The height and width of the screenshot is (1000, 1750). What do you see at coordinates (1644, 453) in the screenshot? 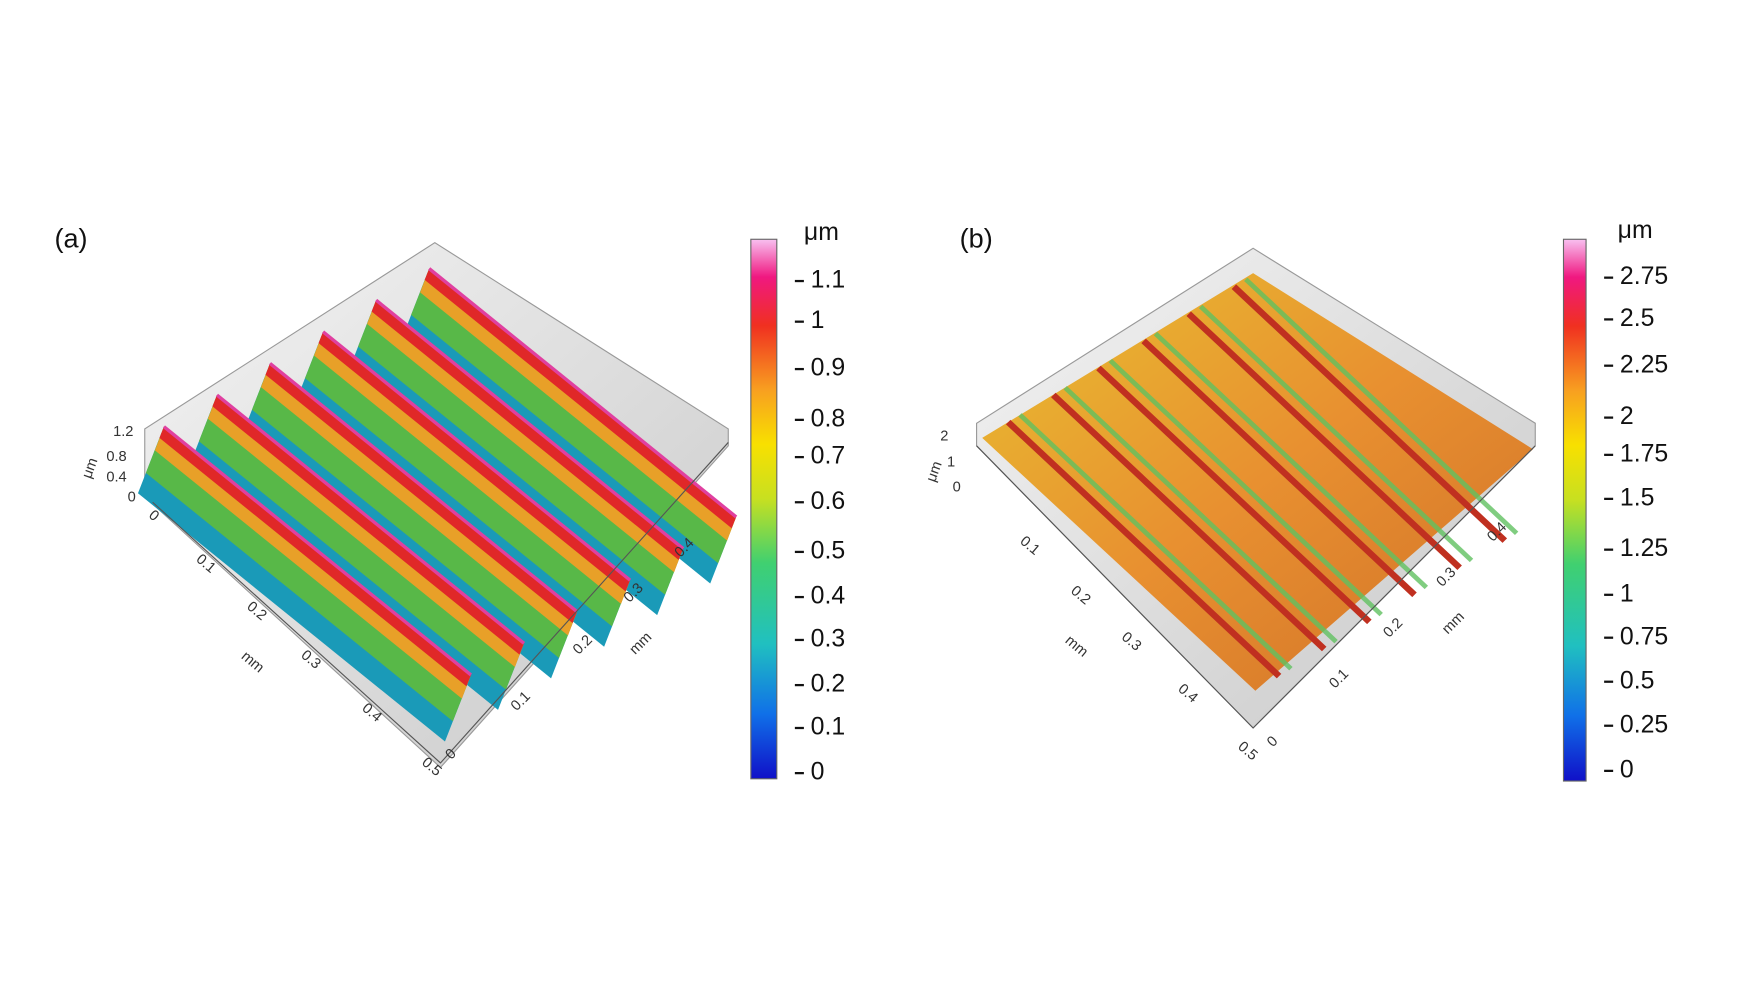
I see `colorbar-tick-label: 1.75` at bounding box center [1644, 453].